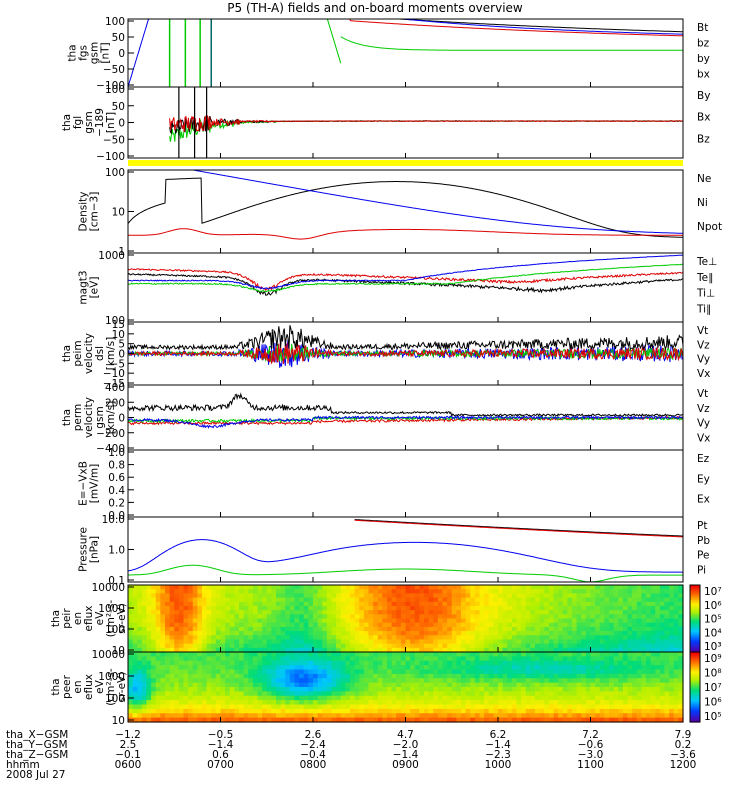 The width and height of the screenshot is (750, 800). What do you see at coordinates (405, 122) in the screenshot?
I see `panel-frame` at bounding box center [405, 122].